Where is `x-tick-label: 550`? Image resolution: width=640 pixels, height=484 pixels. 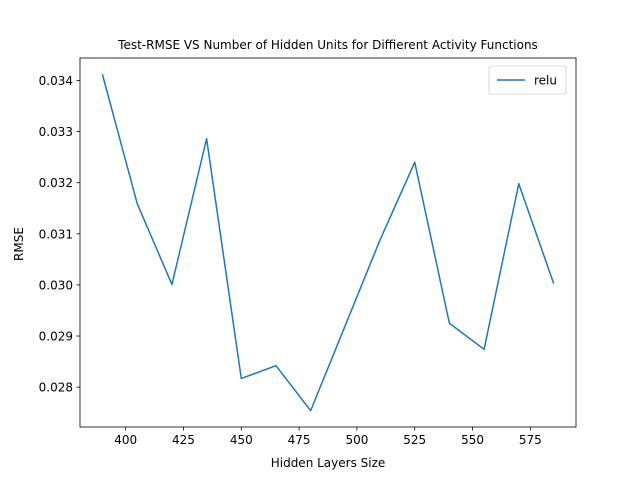 x-tick-label: 550 is located at coordinates (472, 440).